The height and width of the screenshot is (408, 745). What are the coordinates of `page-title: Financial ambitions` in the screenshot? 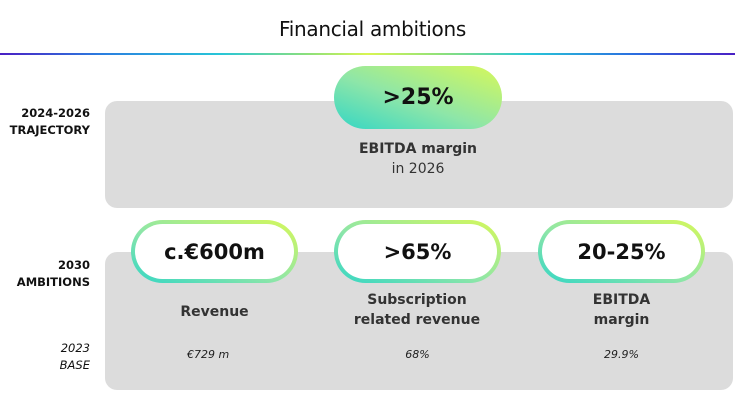 It's located at (372, 29).